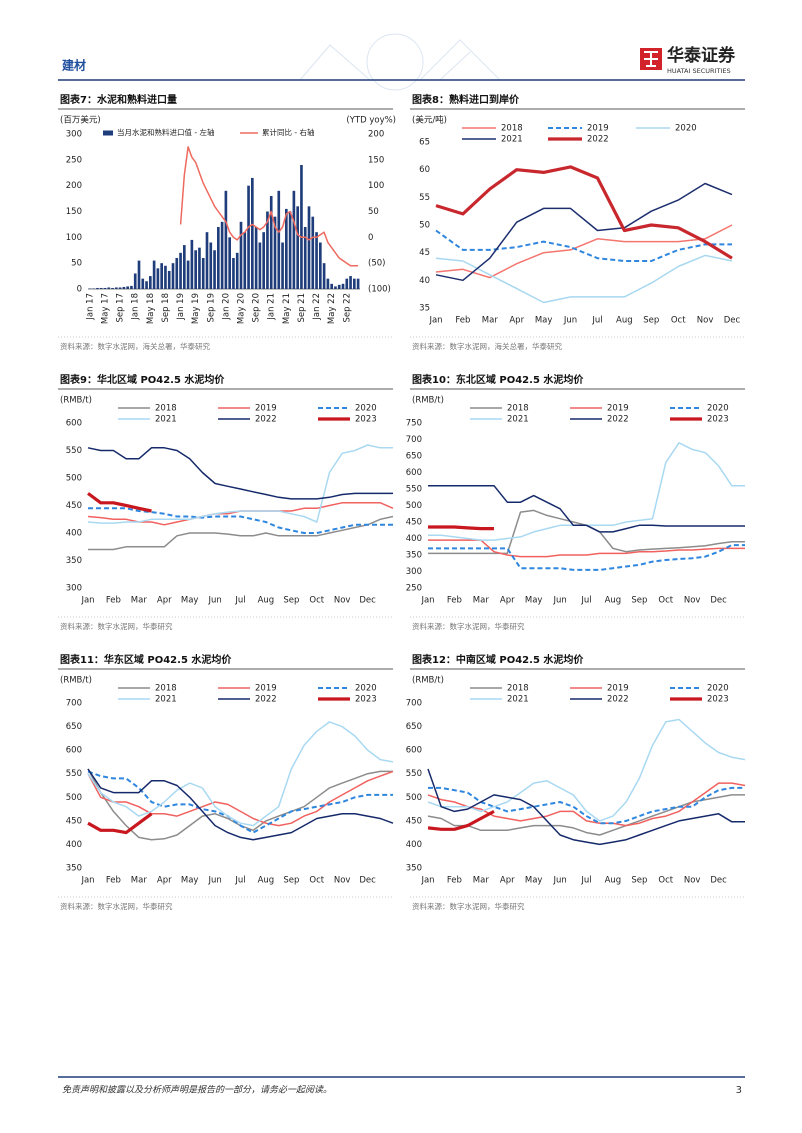  Describe the element at coordinates (701, 55) in the screenshot. I see `logo-name: 华泰证券` at that location.